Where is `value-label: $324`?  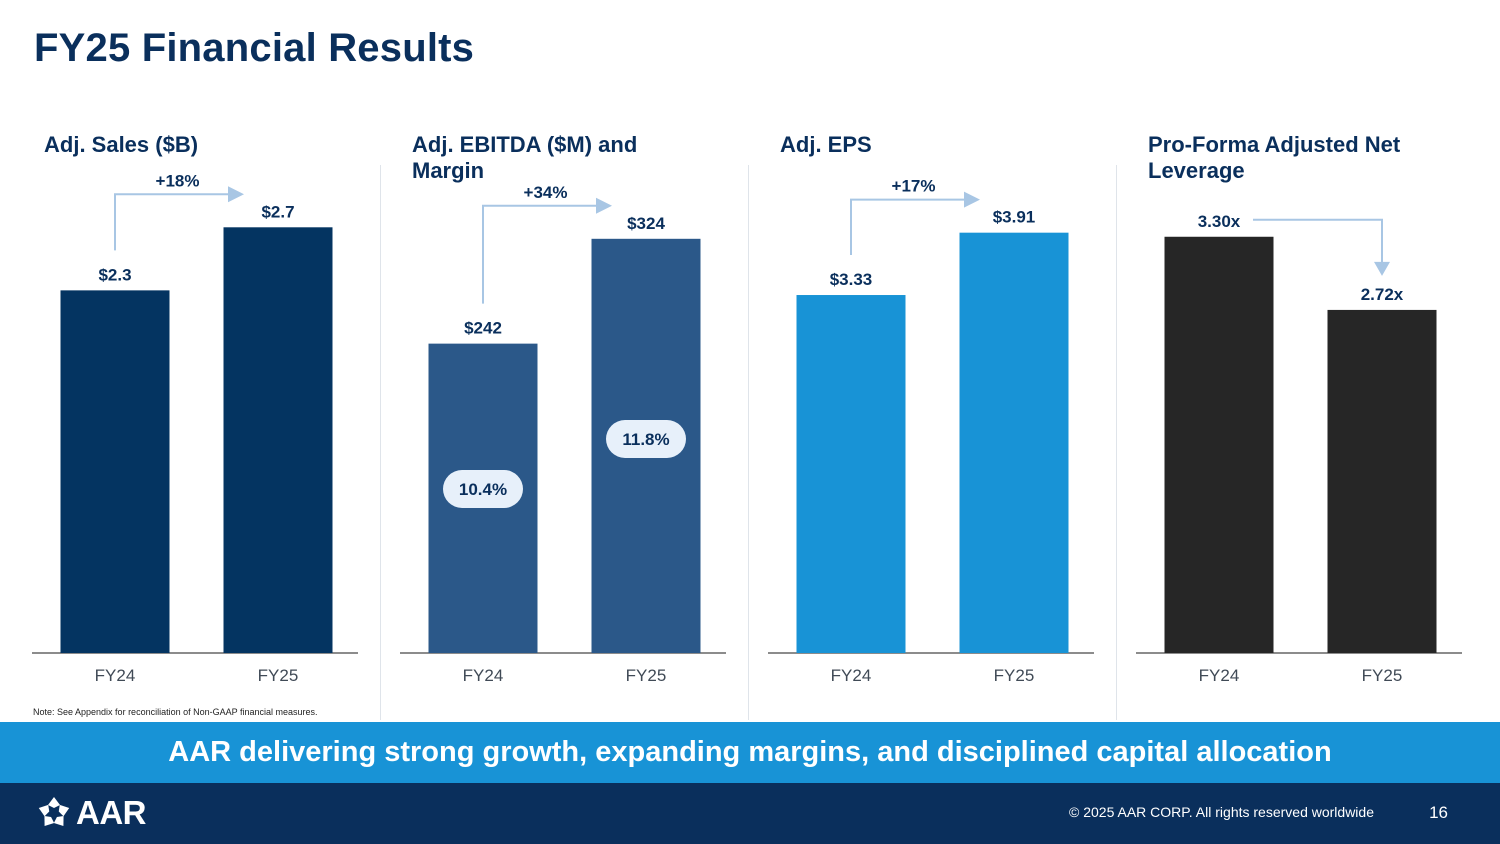 value-label: $324 is located at coordinates (646, 223).